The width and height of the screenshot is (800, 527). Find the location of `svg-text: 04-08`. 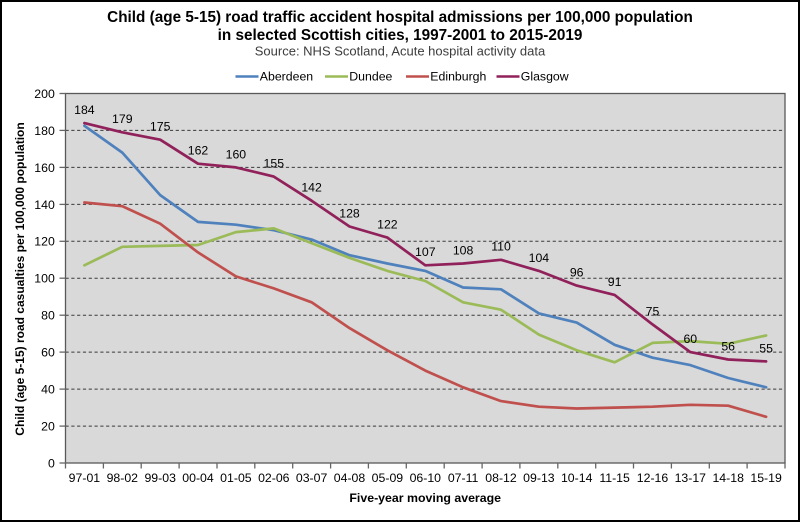

svg-text: 04-08 is located at coordinates (350, 478).